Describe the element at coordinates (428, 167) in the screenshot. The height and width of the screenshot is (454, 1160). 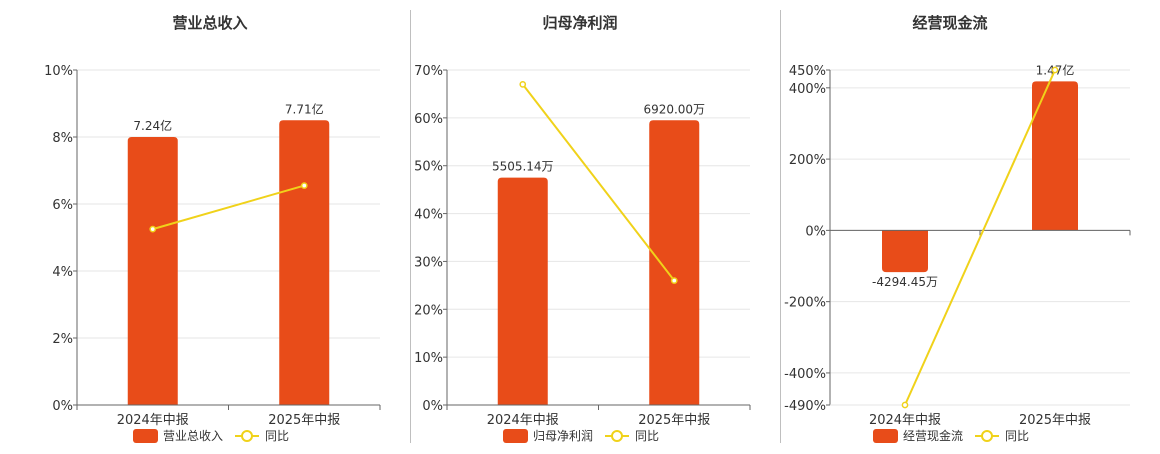
I see `y-tick-label: 50%` at that location.